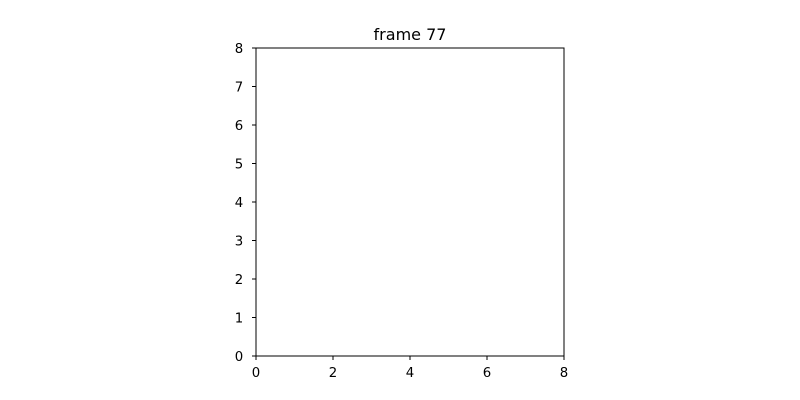 Image resolution: width=800 pixels, height=400 pixels. What do you see at coordinates (239, 357) in the screenshot?
I see `y-tick-label: 0` at bounding box center [239, 357].